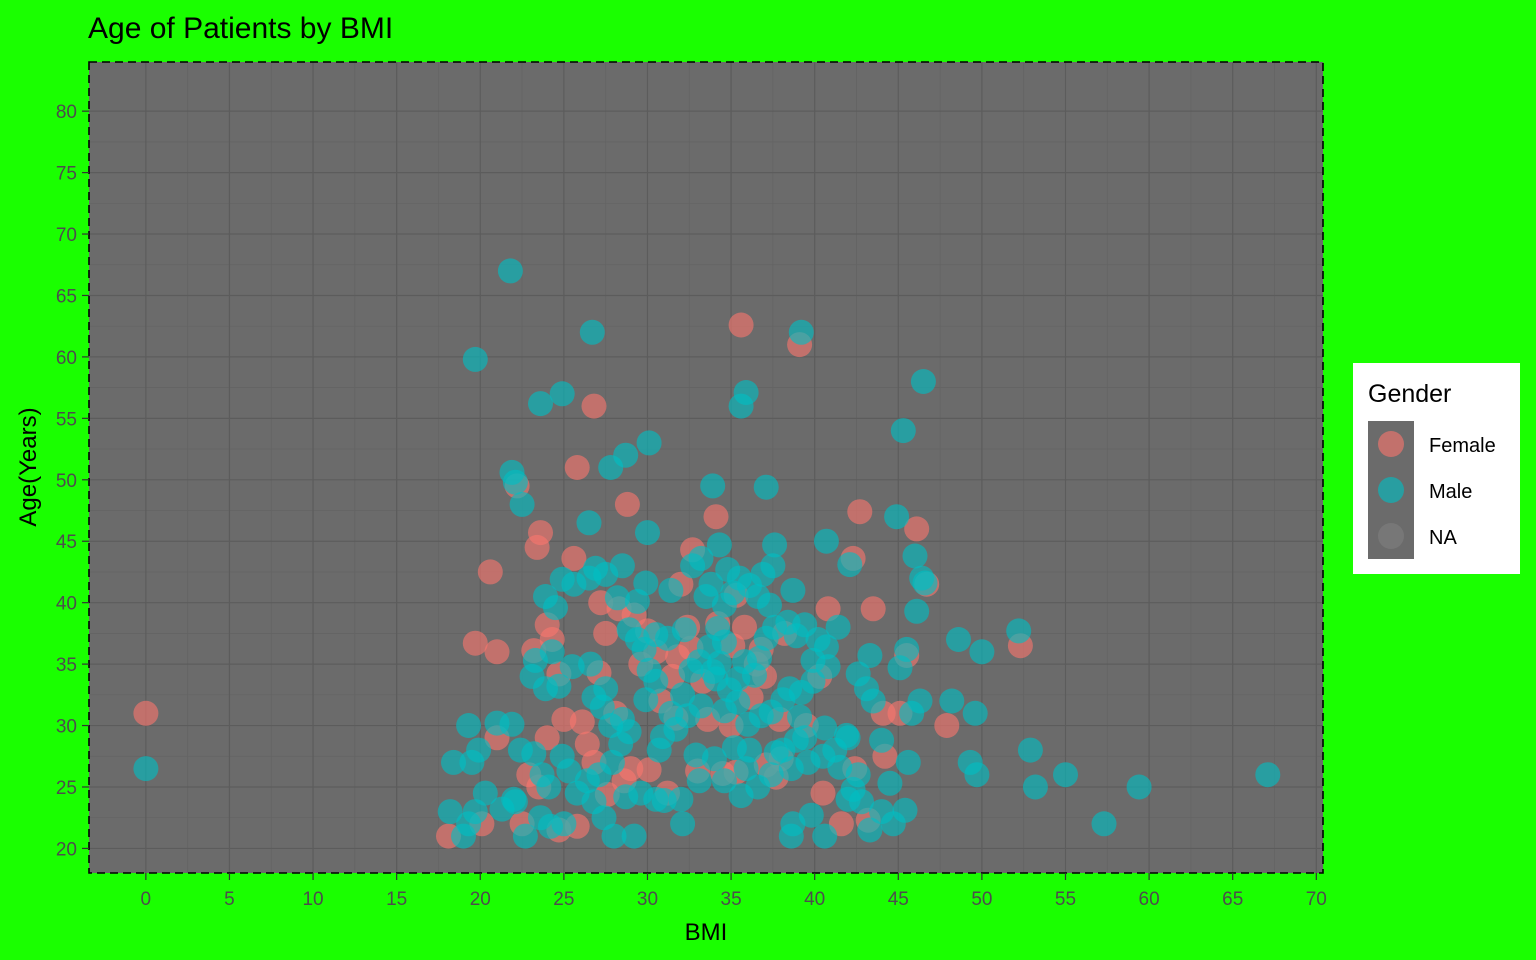 This screenshot has height=960, width=1536. Describe the element at coordinates (66, 296) in the screenshot. I see `y-tick-label: 65` at that location.